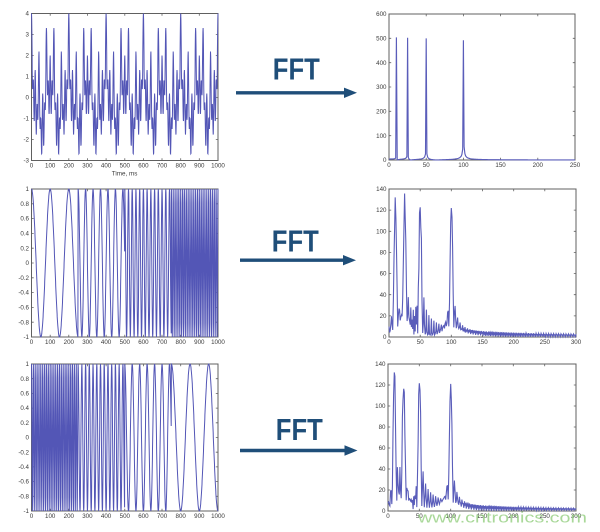 The width and height of the screenshot is (600, 532). Describe the element at coordinates (28, 14) in the screenshot. I see `svg-text: 4` at that location.